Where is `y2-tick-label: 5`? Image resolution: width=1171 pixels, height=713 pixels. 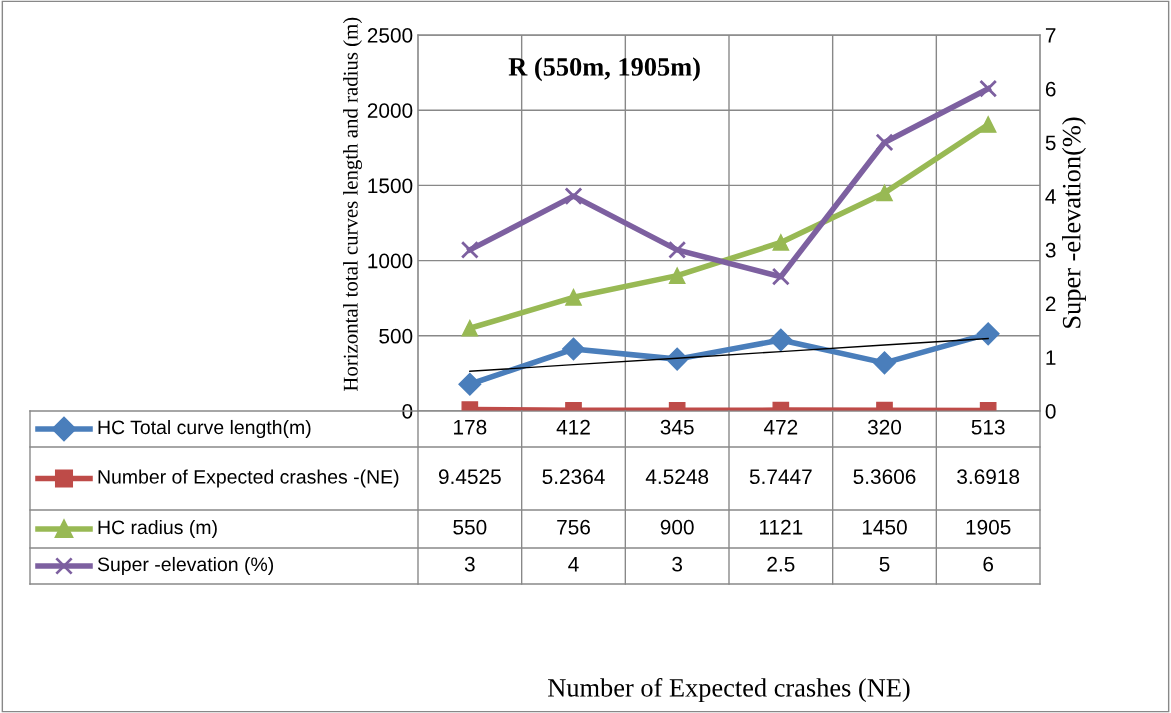 y2-tick-label: 5 is located at coordinates (1050, 143).